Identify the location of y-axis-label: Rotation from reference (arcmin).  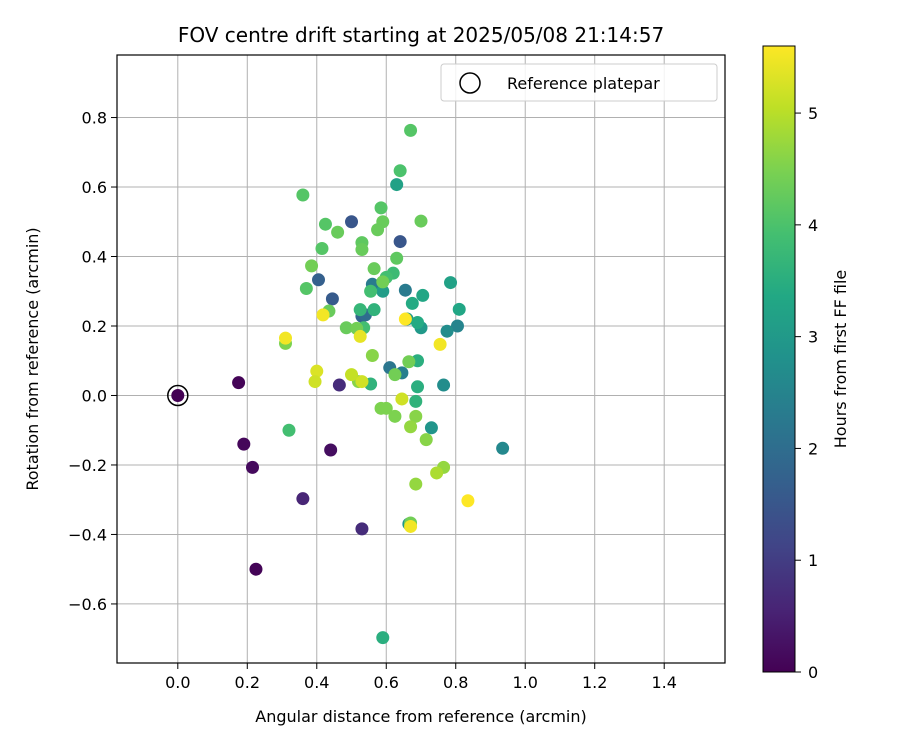
(32, 358).